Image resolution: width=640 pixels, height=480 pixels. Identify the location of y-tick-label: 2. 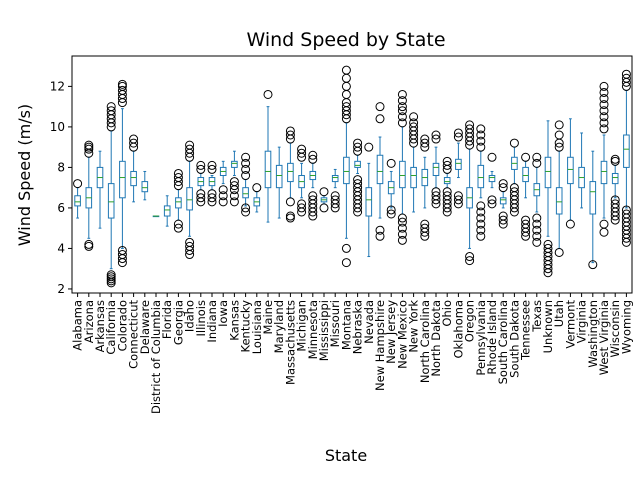
(61, 289).